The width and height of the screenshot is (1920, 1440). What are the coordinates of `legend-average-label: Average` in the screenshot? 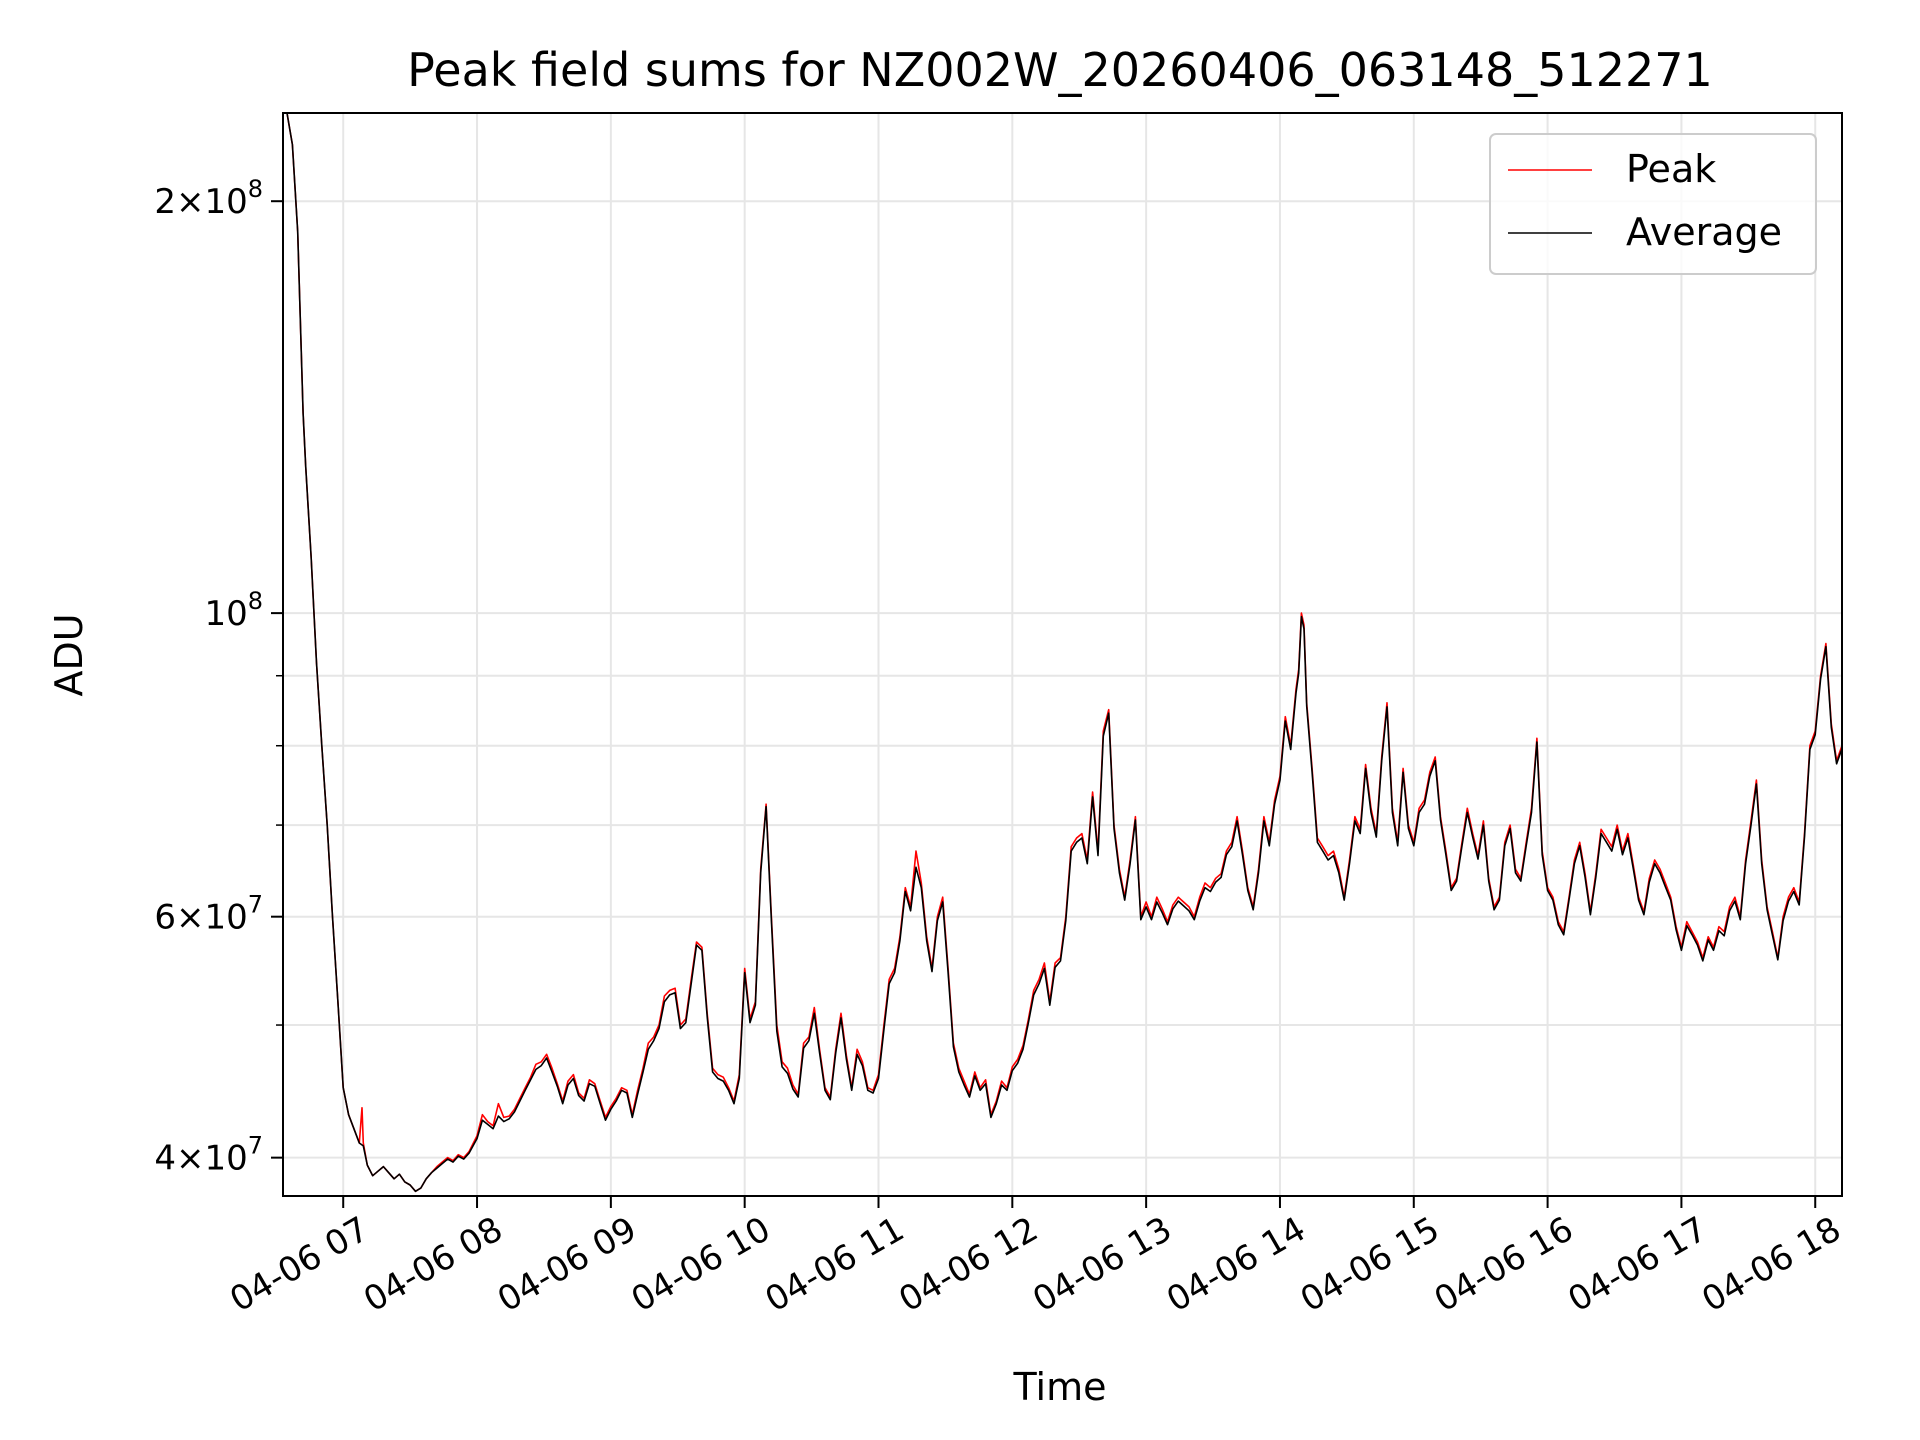 It's located at (1704, 232).